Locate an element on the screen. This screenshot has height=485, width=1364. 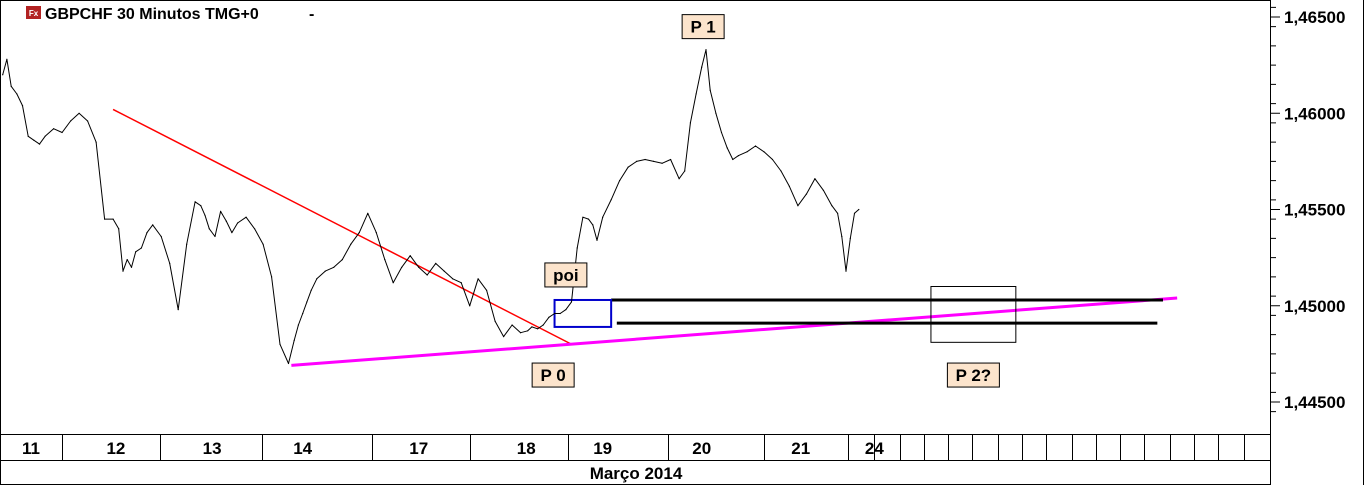
x-day-label: 24 is located at coordinates (874, 448).